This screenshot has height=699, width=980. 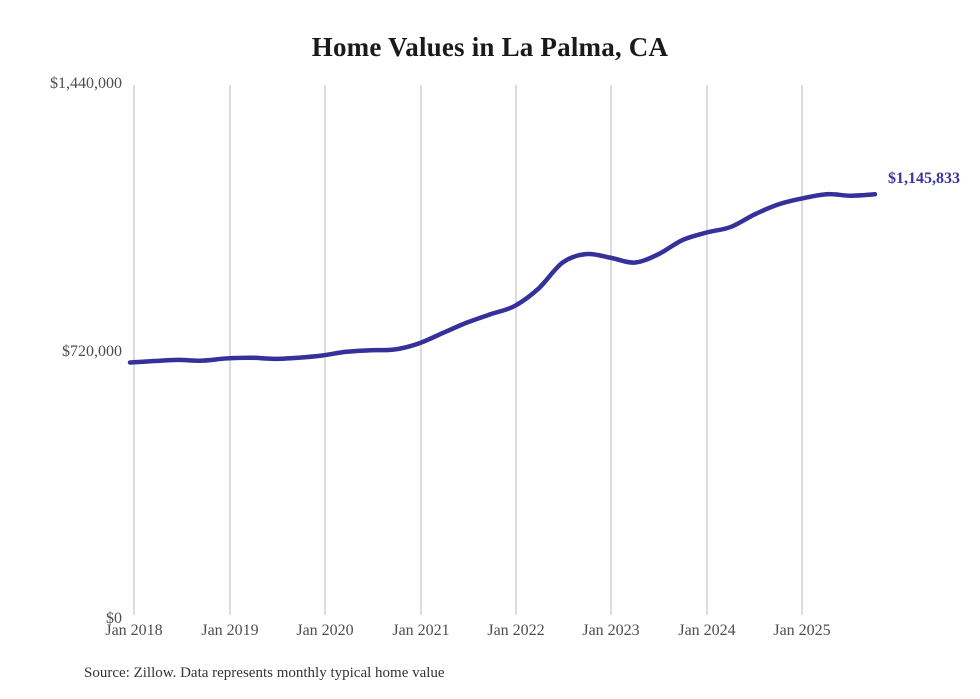 What do you see at coordinates (114, 618) in the screenshot?
I see `y-tick-label-bottom: $0` at bounding box center [114, 618].